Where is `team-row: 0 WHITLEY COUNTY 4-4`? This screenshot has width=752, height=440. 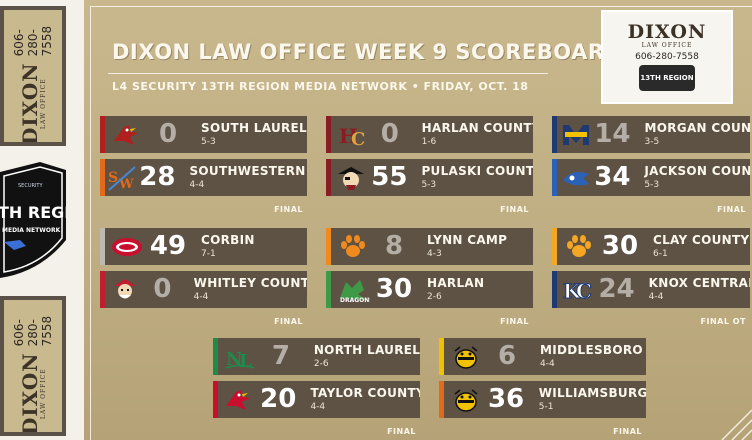
team-row: 0 WHITLEY COUNTY 4-4 is located at coordinates (203, 289).